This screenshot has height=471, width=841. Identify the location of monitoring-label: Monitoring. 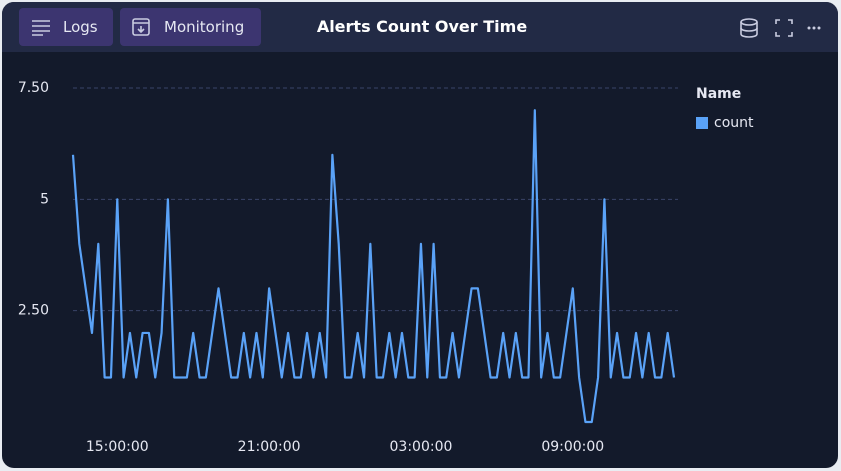
(204, 27).